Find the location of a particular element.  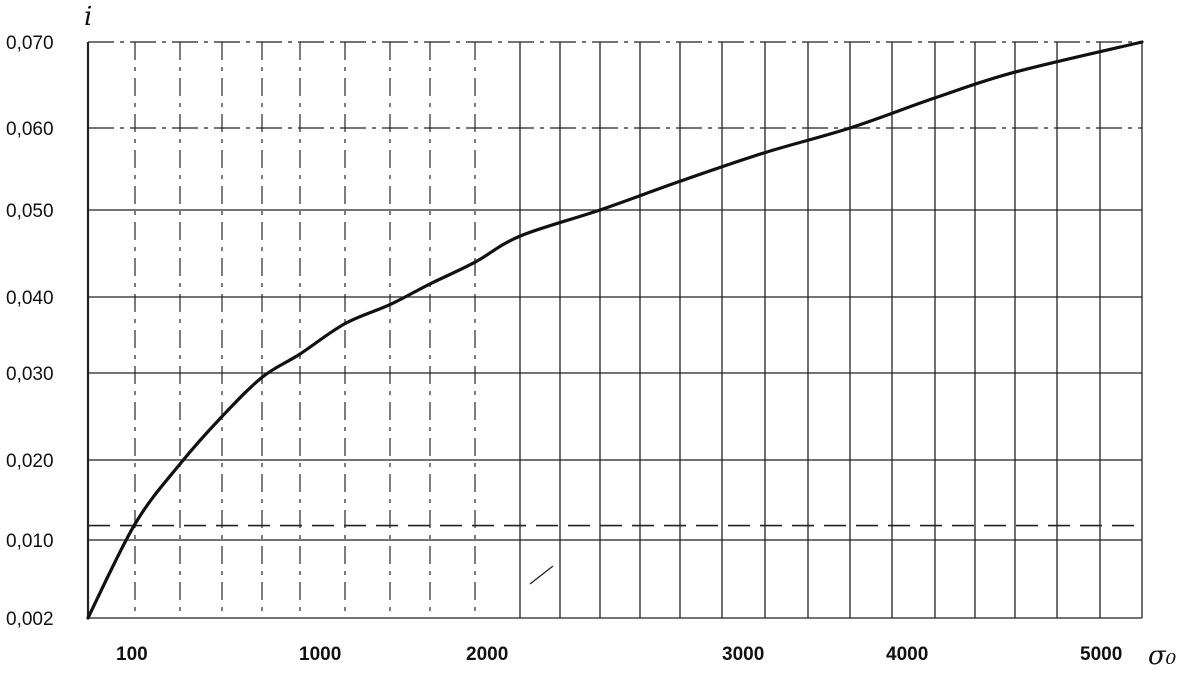

y-tick-labels: 0,070 0,060 0,050 0,040 0,030 0,020 0,010 0,002 is located at coordinates (30, 331).